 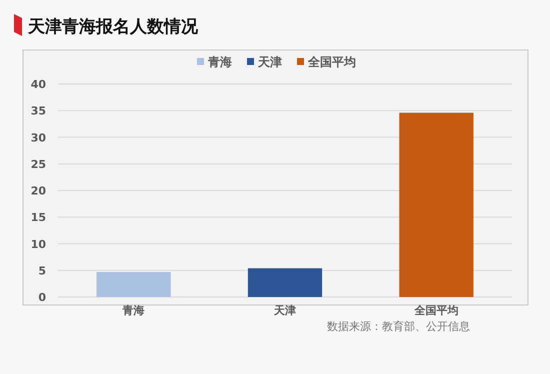 I want to click on y-tick-label: 20, so click(x=38, y=191).